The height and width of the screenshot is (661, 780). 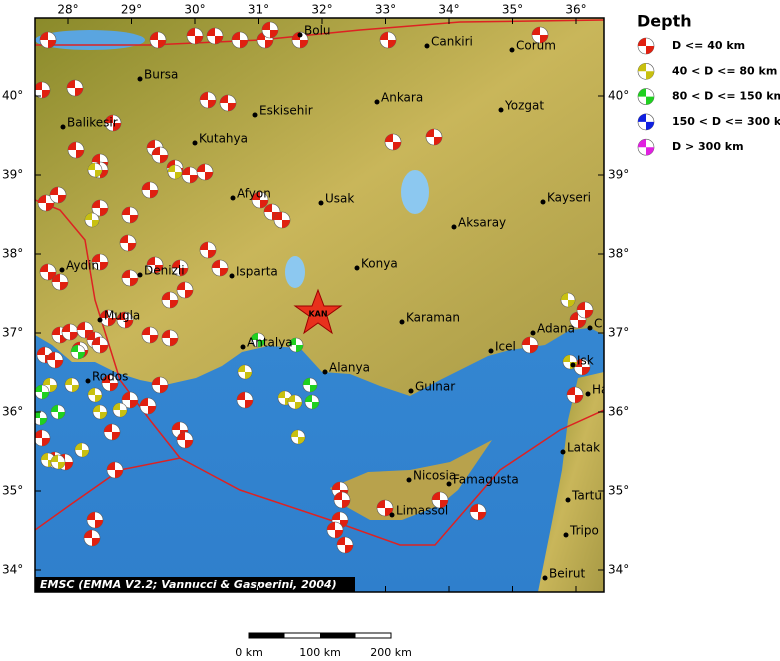 I want to click on city-label: Antalya, so click(x=270, y=343).